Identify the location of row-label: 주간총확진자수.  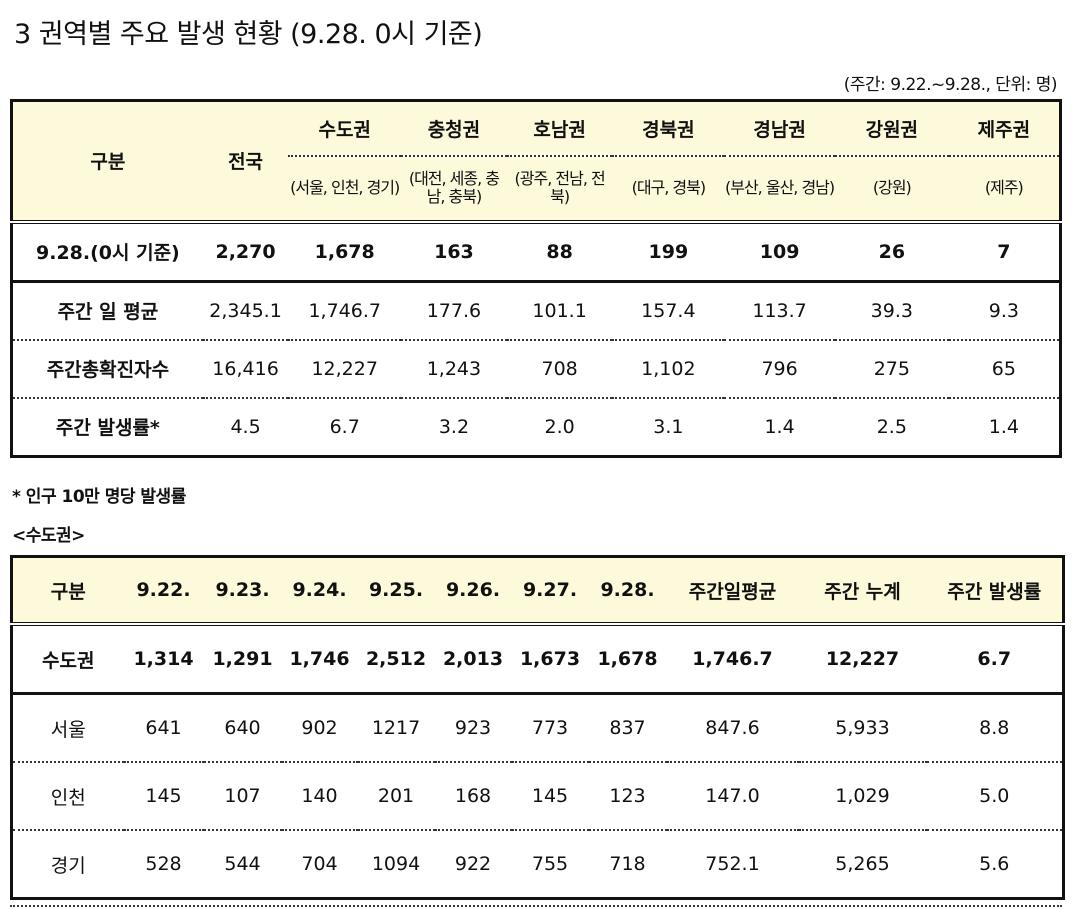
(107, 369).